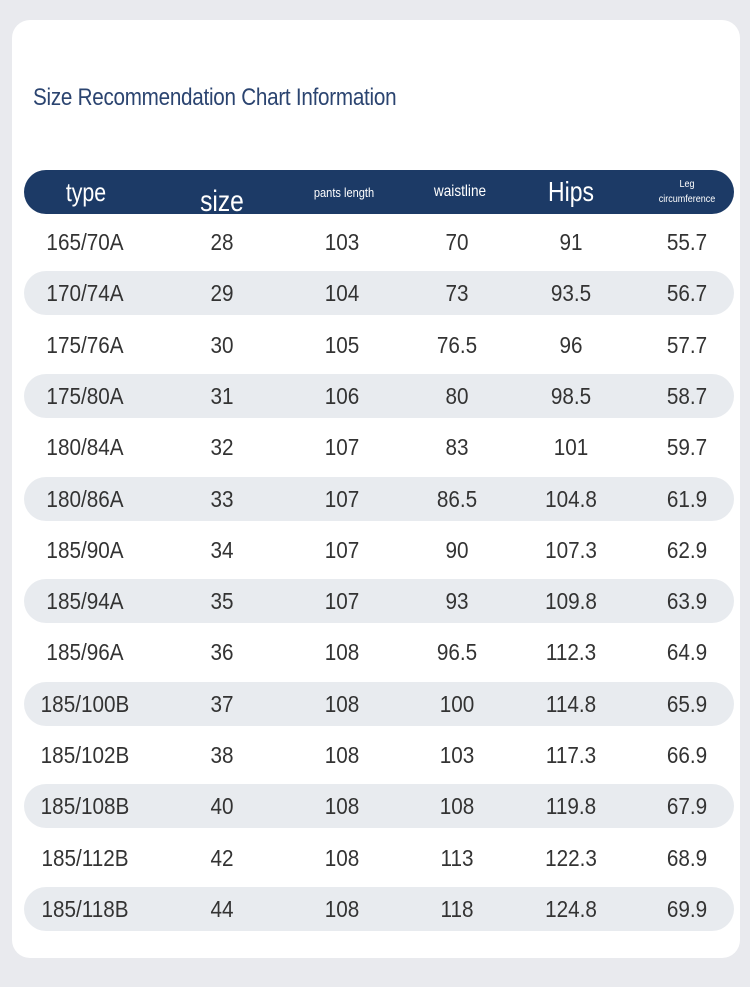  I want to click on cell-type: 175/80A, so click(85, 395).